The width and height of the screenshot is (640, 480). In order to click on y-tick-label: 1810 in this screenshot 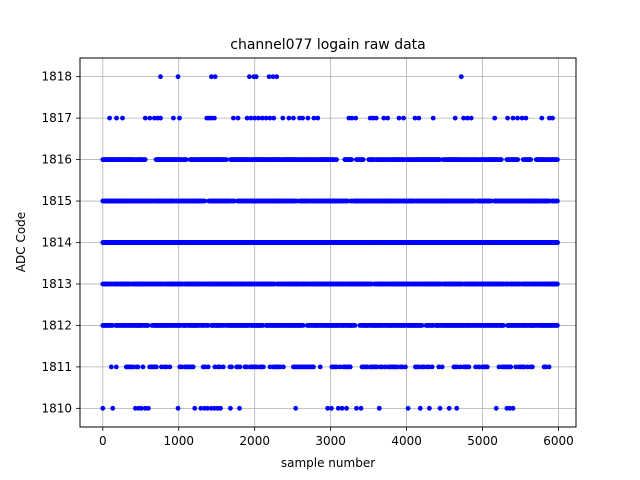, I will do `click(56, 408)`.